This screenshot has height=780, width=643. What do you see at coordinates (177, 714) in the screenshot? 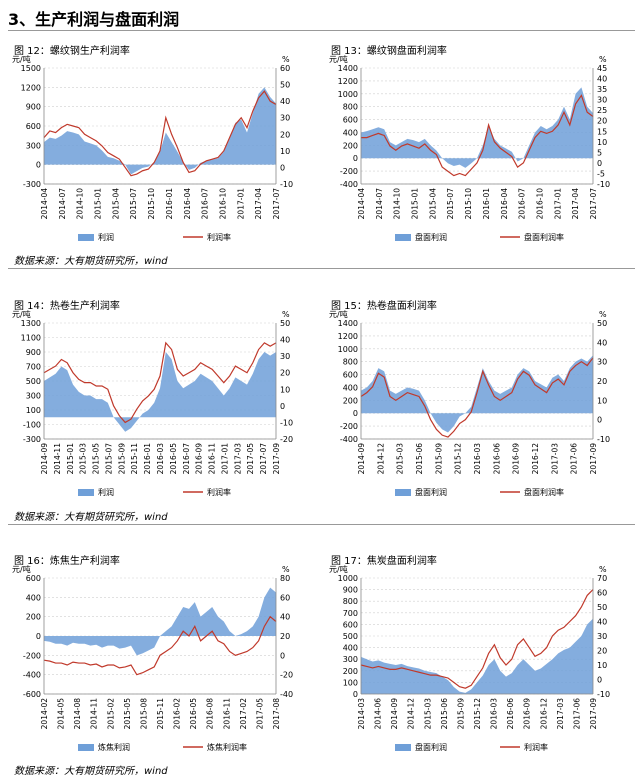
I see `x-tick: 2016-02` at bounding box center [177, 714].